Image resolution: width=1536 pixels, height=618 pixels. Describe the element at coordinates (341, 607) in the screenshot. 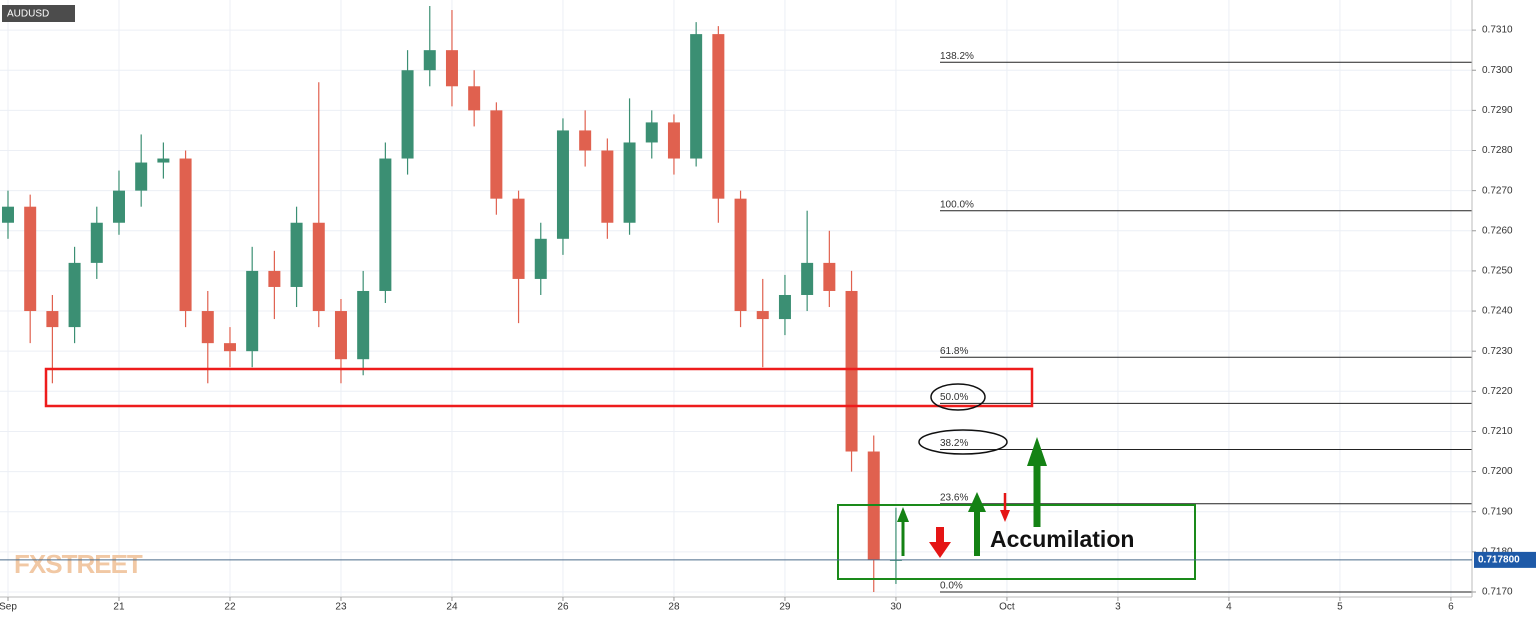

I see `x-tick-label: 23` at that location.